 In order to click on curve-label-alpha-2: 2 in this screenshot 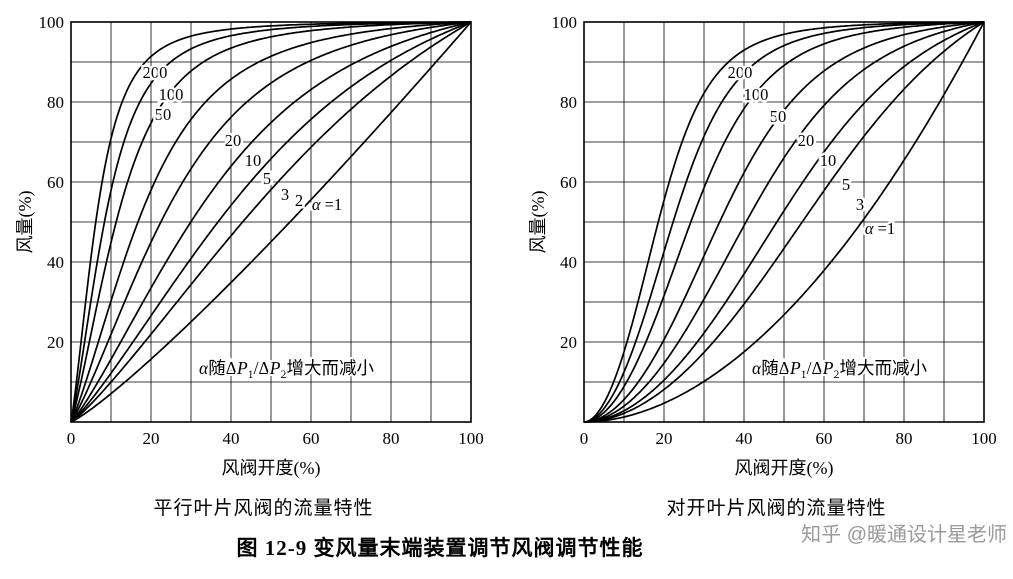, I will do `click(299, 200)`.